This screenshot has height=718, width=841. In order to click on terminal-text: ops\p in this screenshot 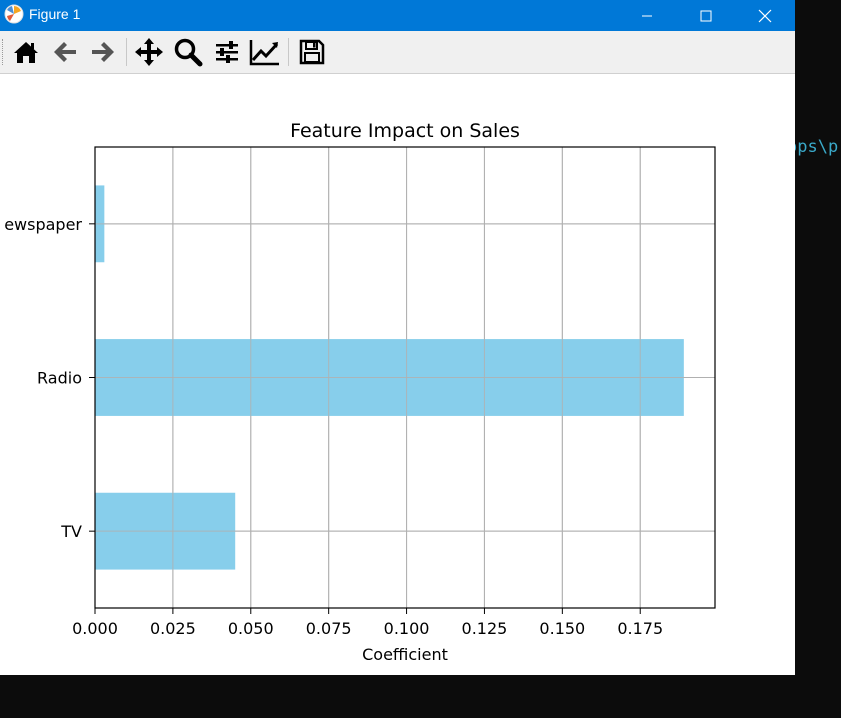, I will do `click(813, 147)`.